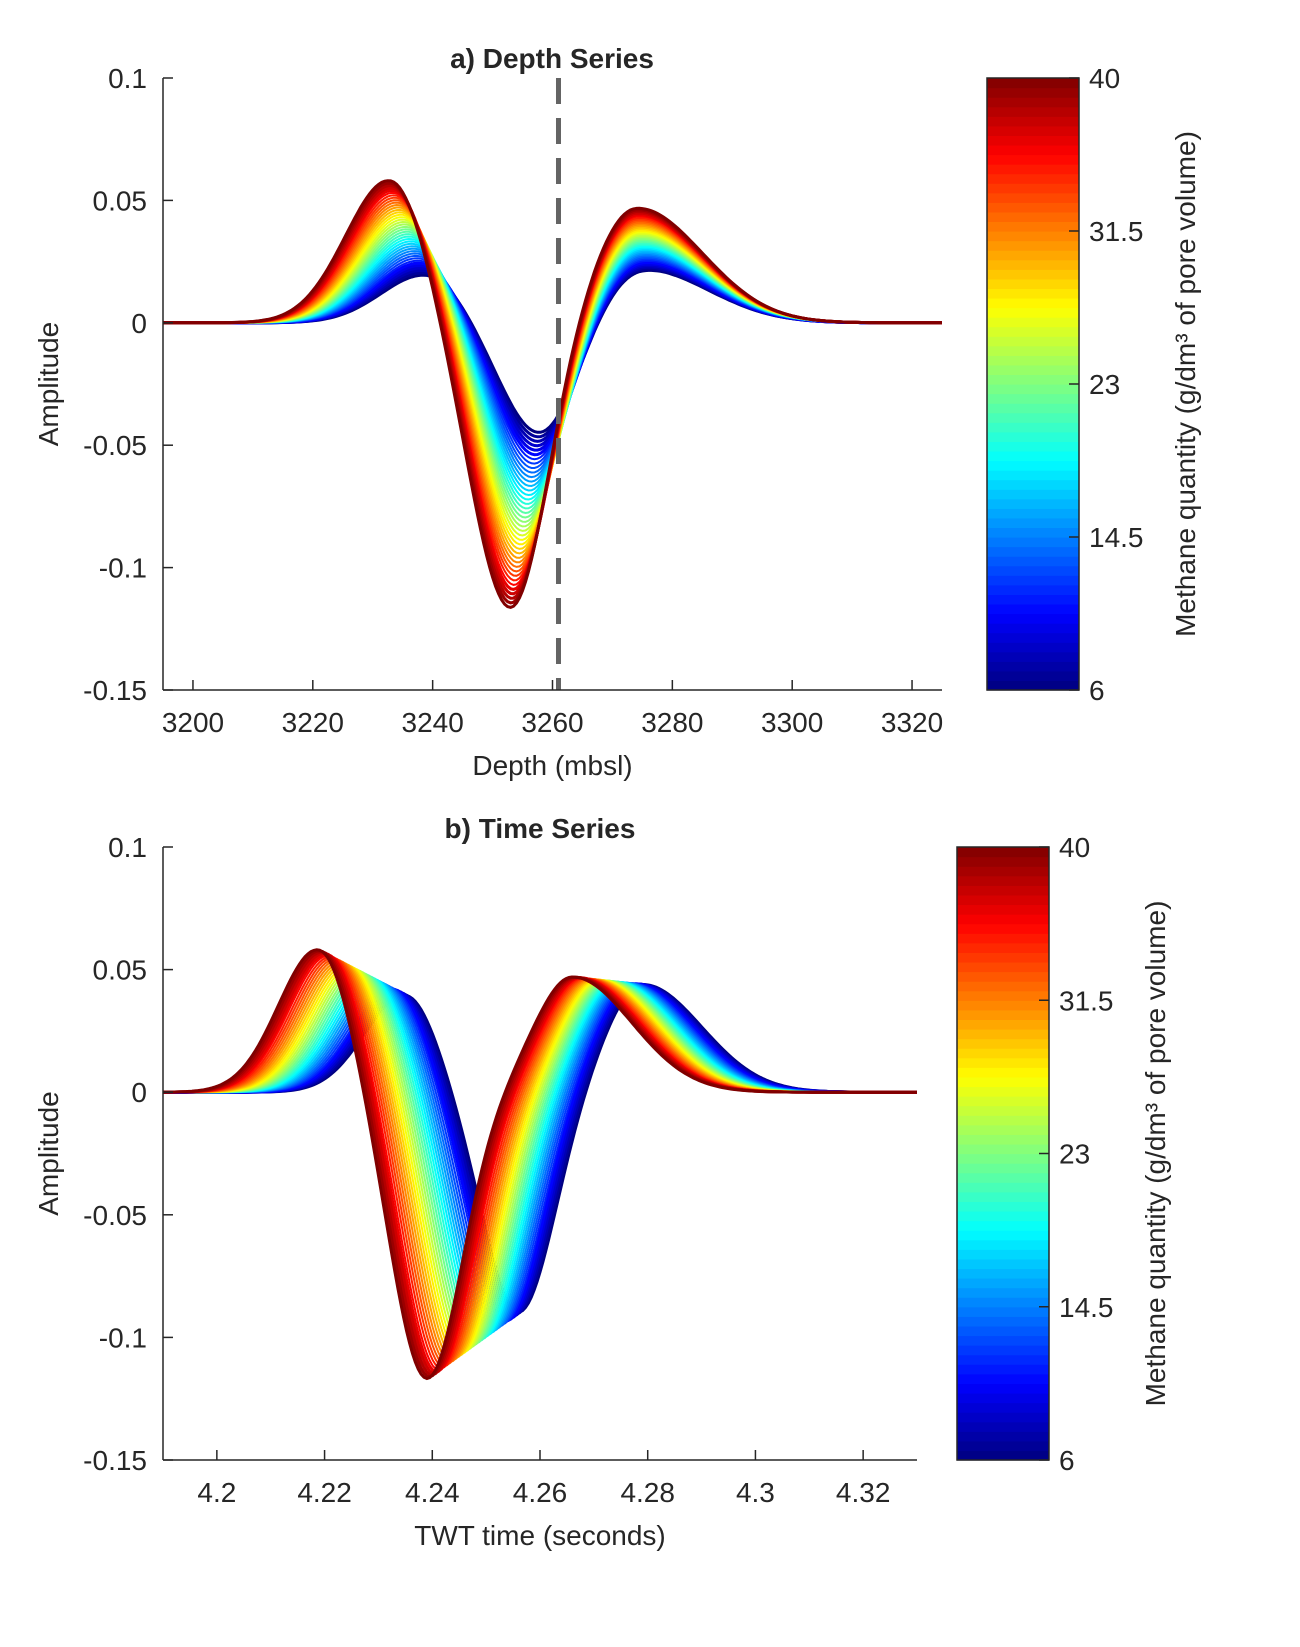 The width and height of the screenshot is (1300, 1647). What do you see at coordinates (540, 1492) in the screenshot?
I see `x-tick-label: 4.26` at bounding box center [540, 1492].